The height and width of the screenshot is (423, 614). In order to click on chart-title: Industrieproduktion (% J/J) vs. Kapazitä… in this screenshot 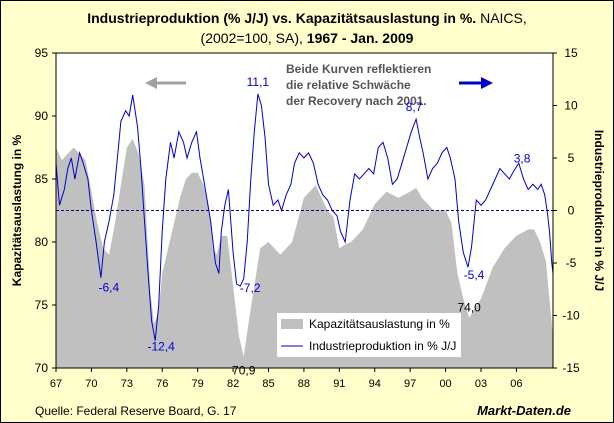, I will do `click(307, 18)`.